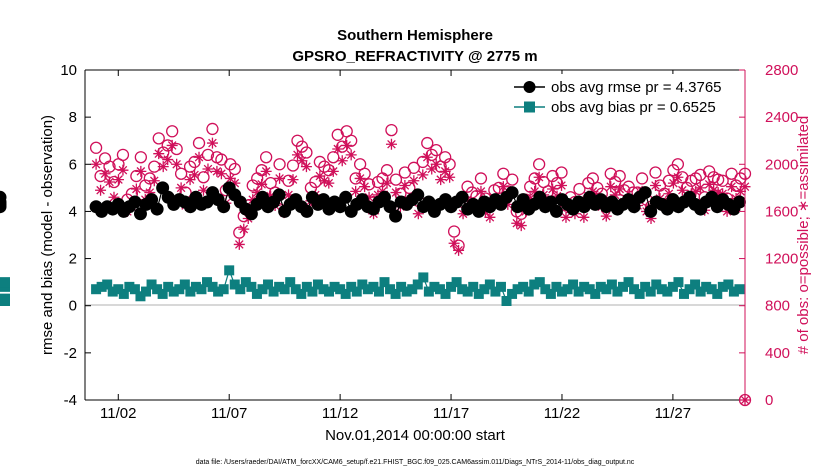 The image size is (830, 470). What do you see at coordinates (781, 70) in the screenshot?
I see `y2-tick-label: 2800` at bounding box center [781, 70].